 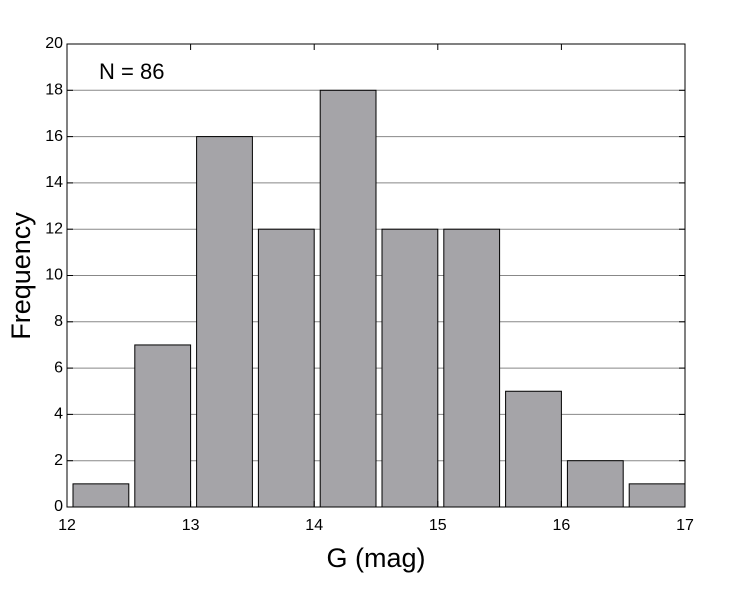 What do you see at coordinates (438, 525) in the screenshot?
I see `x-tick-label: 15` at bounding box center [438, 525].